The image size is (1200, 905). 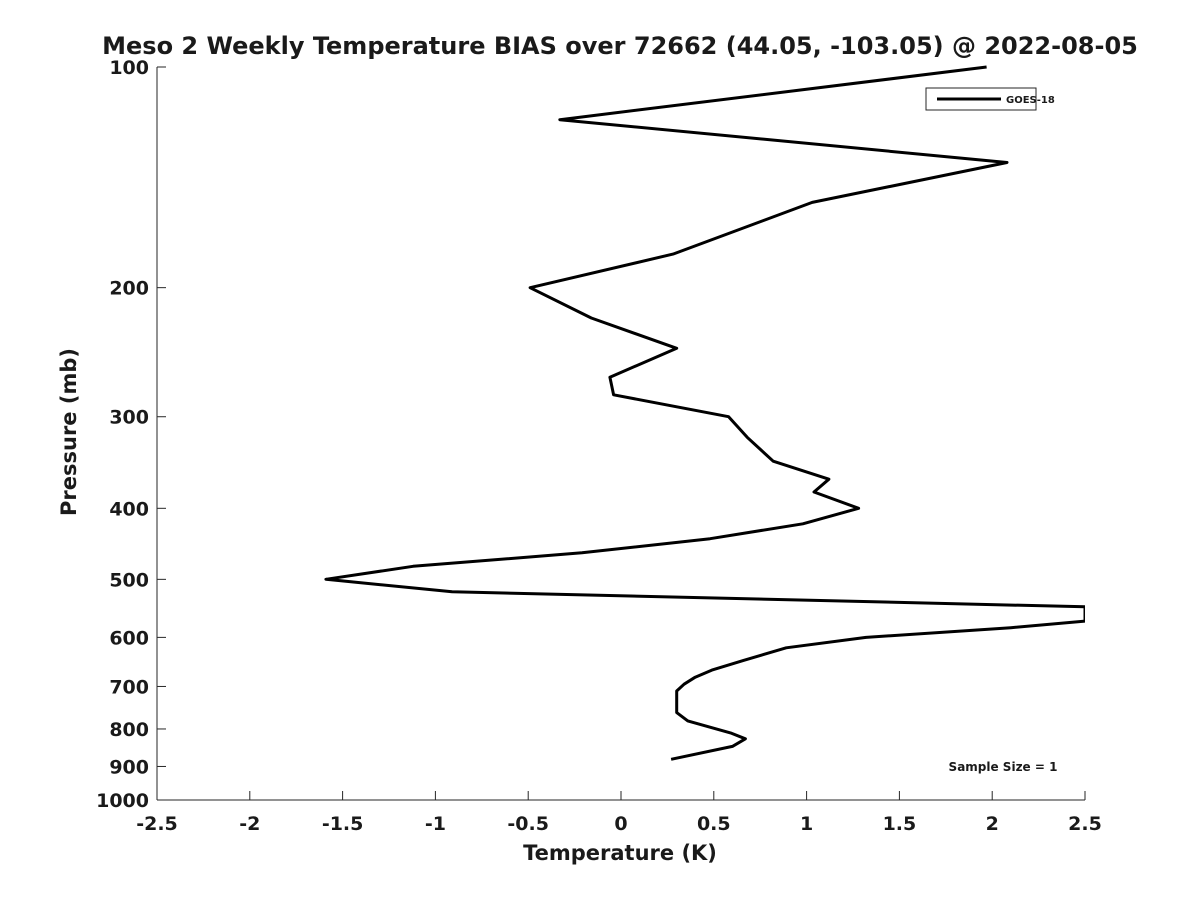 What do you see at coordinates (69, 432) in the screenshot?
I see `y-axis-label: Pressure (mb)` at bounding box center [69, 432].